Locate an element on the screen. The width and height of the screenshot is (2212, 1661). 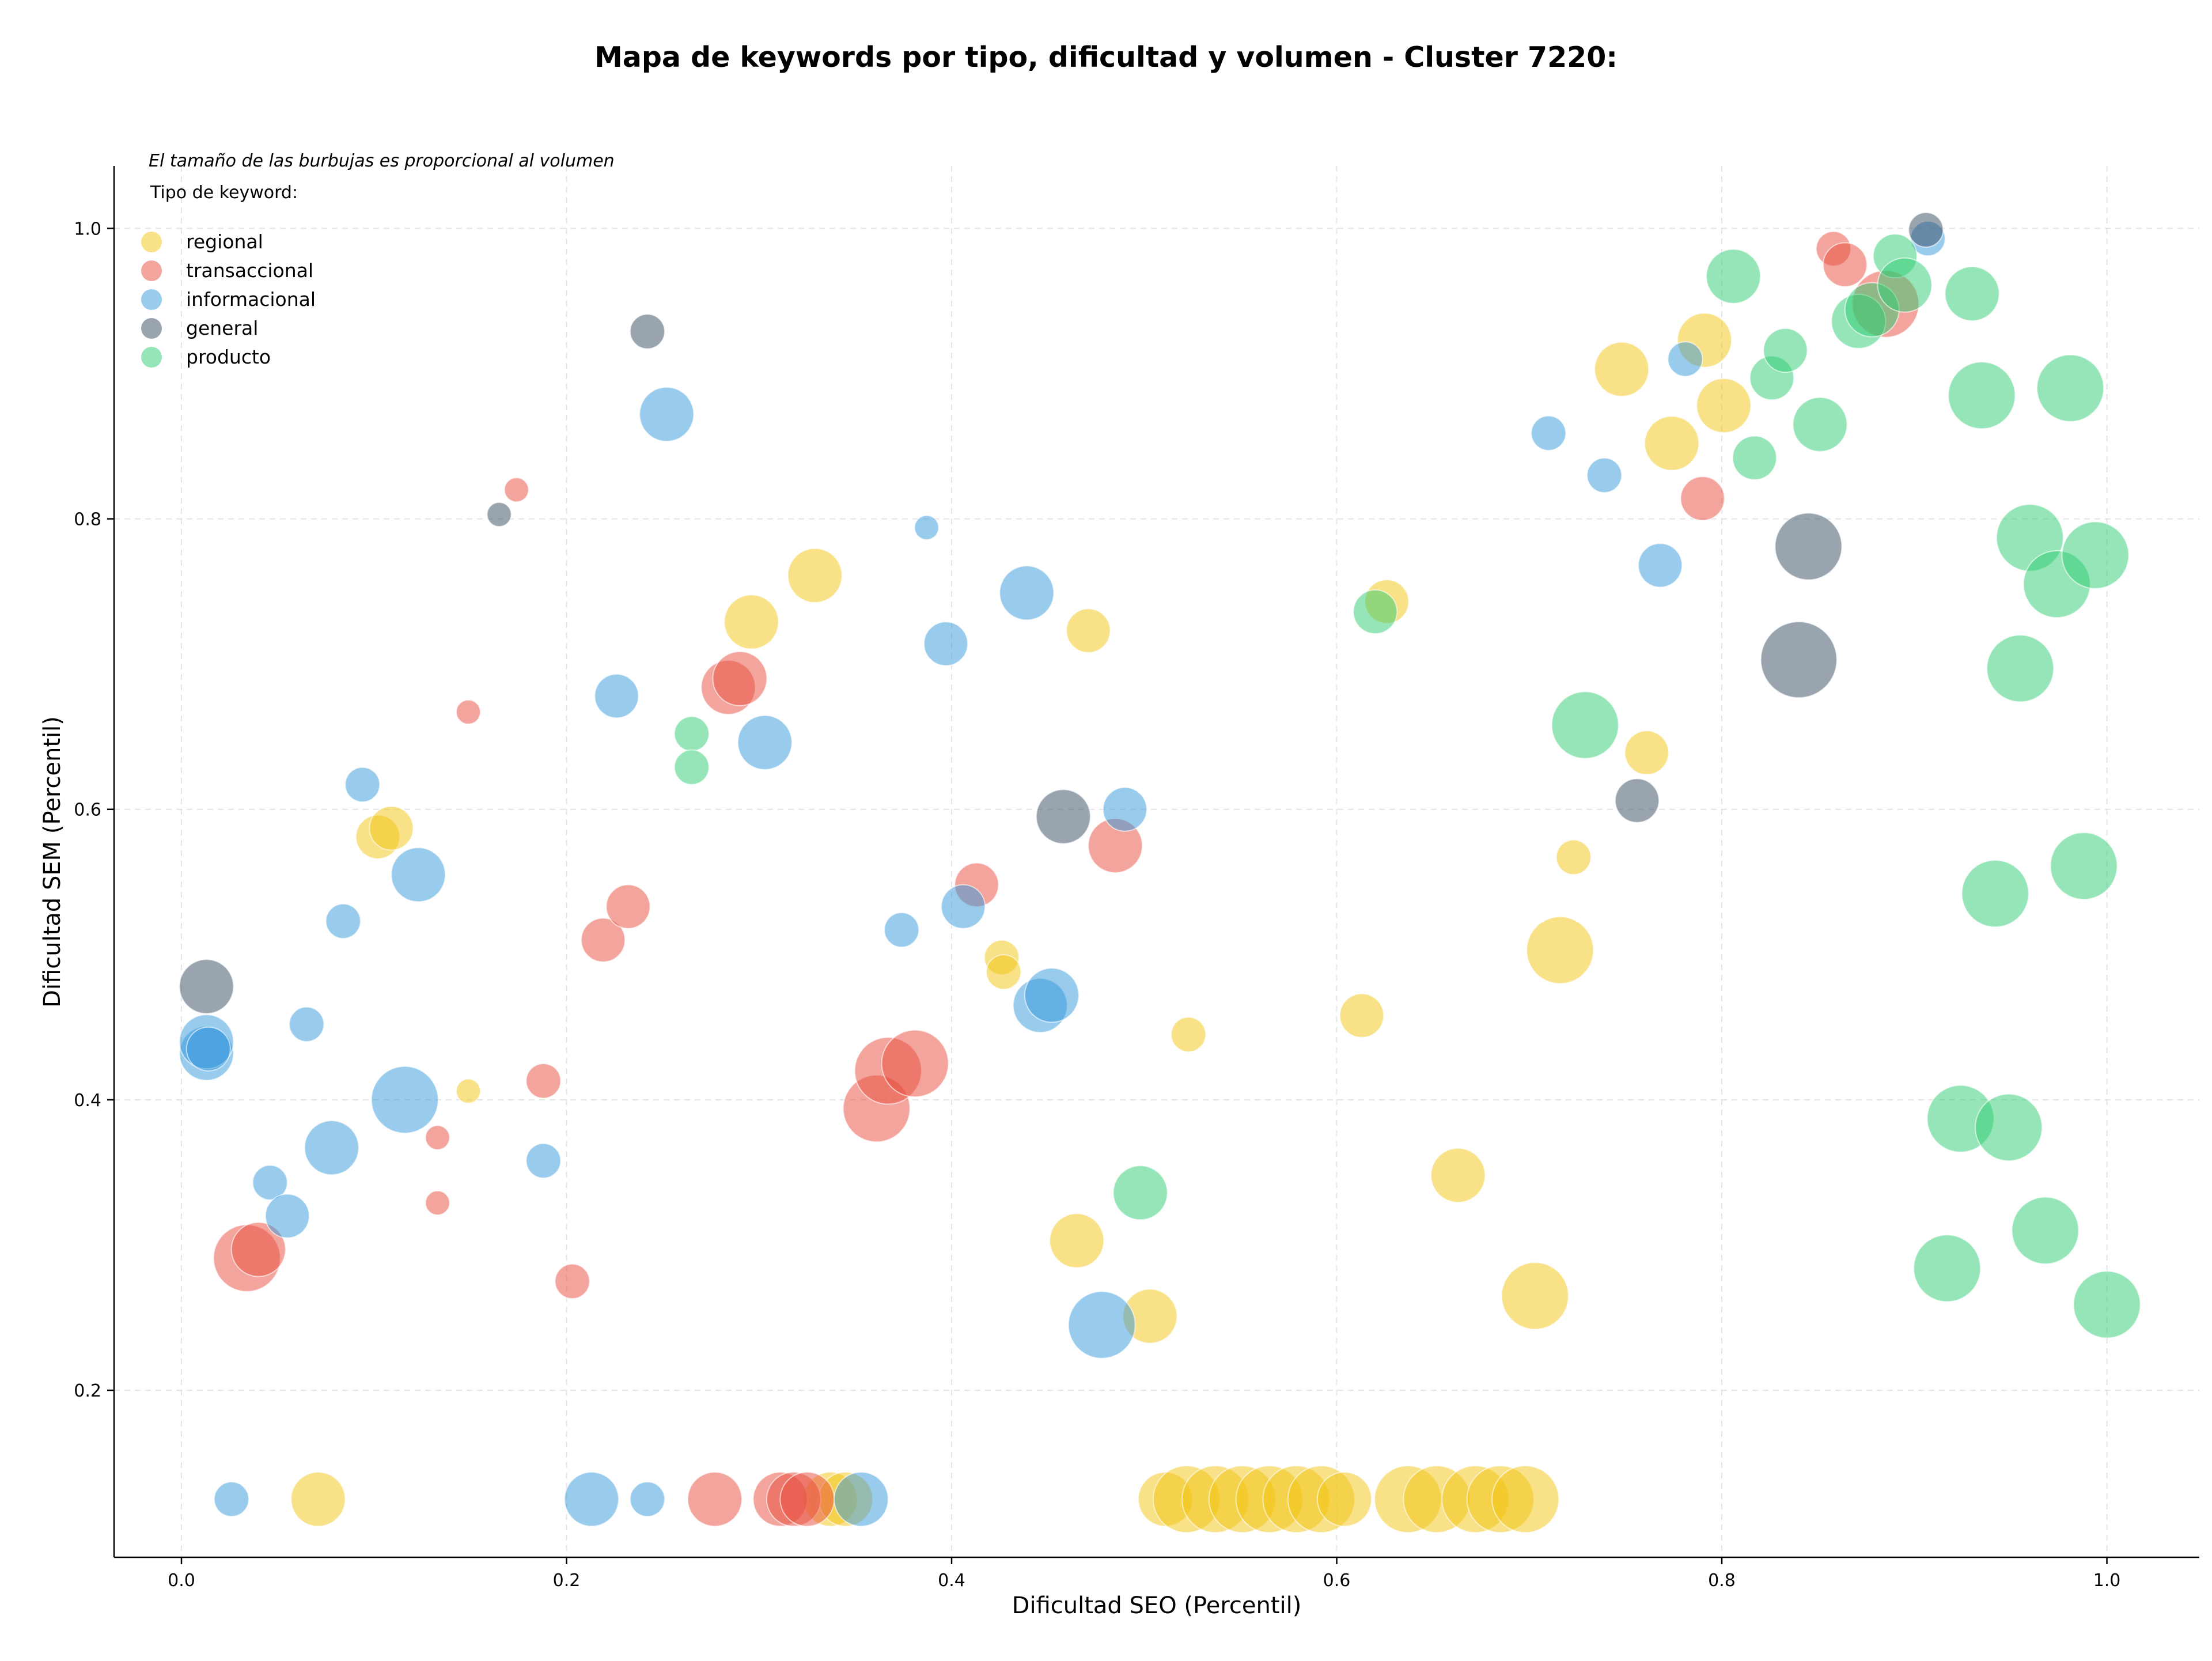
legend-label-transaccional: transaccional is located at coordinates (249, 270).